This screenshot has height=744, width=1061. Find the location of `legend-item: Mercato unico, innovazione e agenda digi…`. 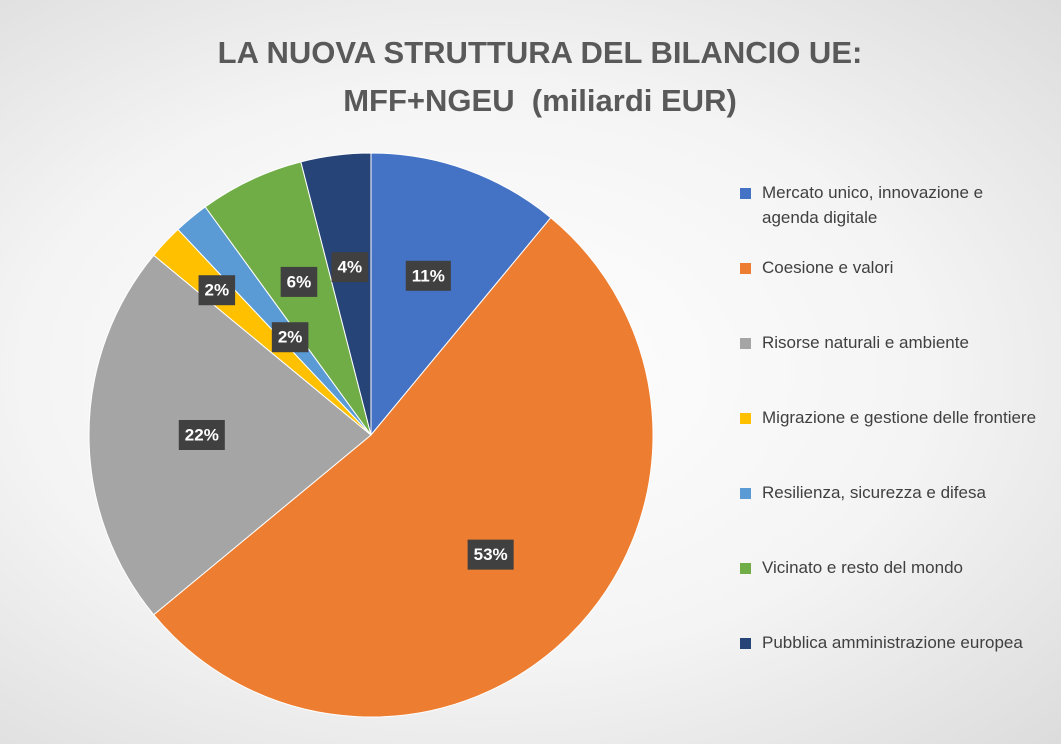

legend-item: Mercato unico, innovazione e agenda digi… is located at coordinates (890, 217).